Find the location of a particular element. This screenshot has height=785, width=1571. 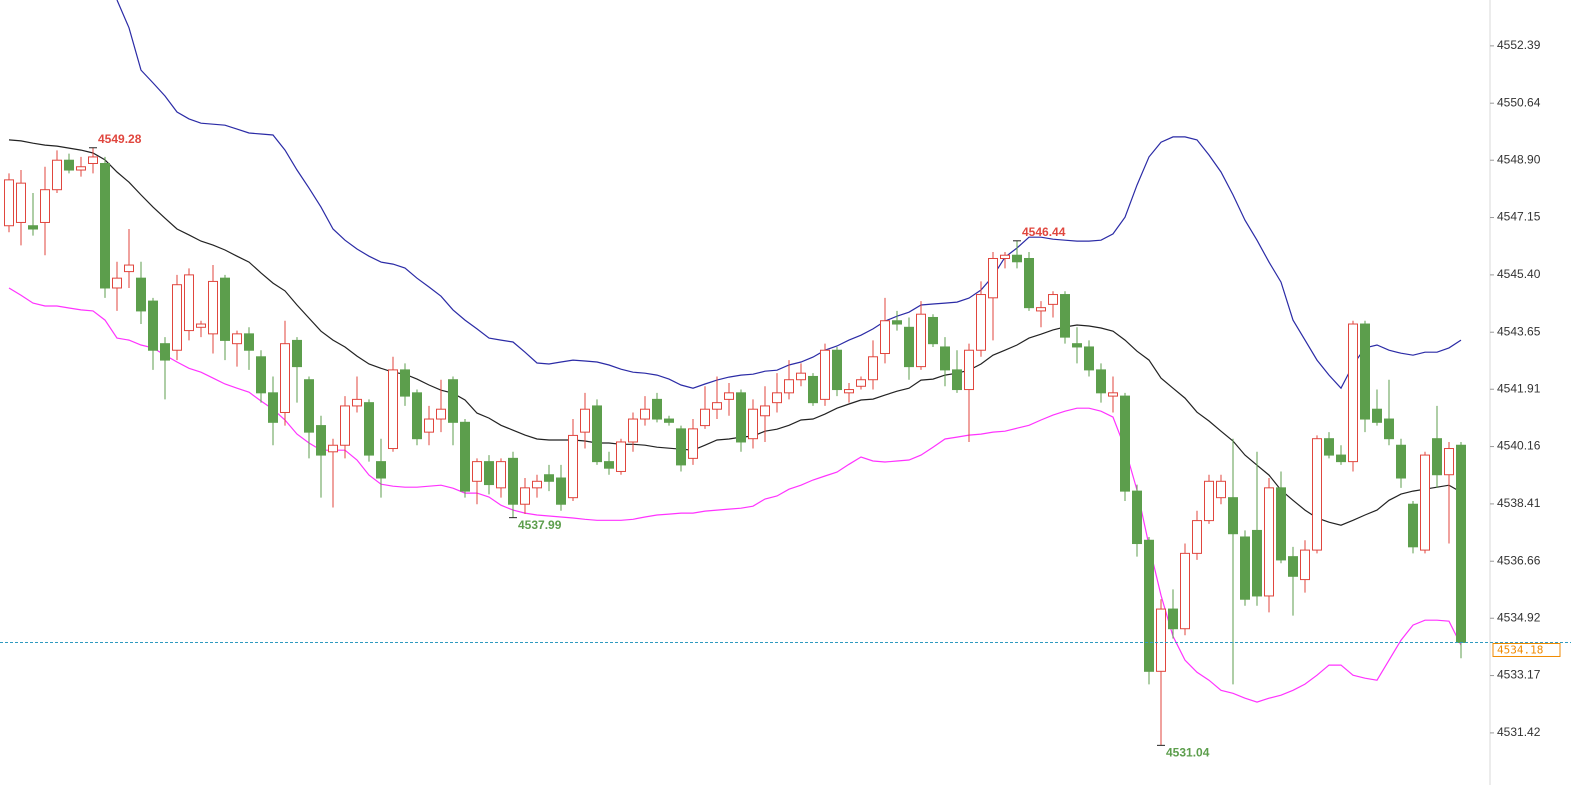

y-tick-label: 4531.42 is located at coordinates (1519, 732).